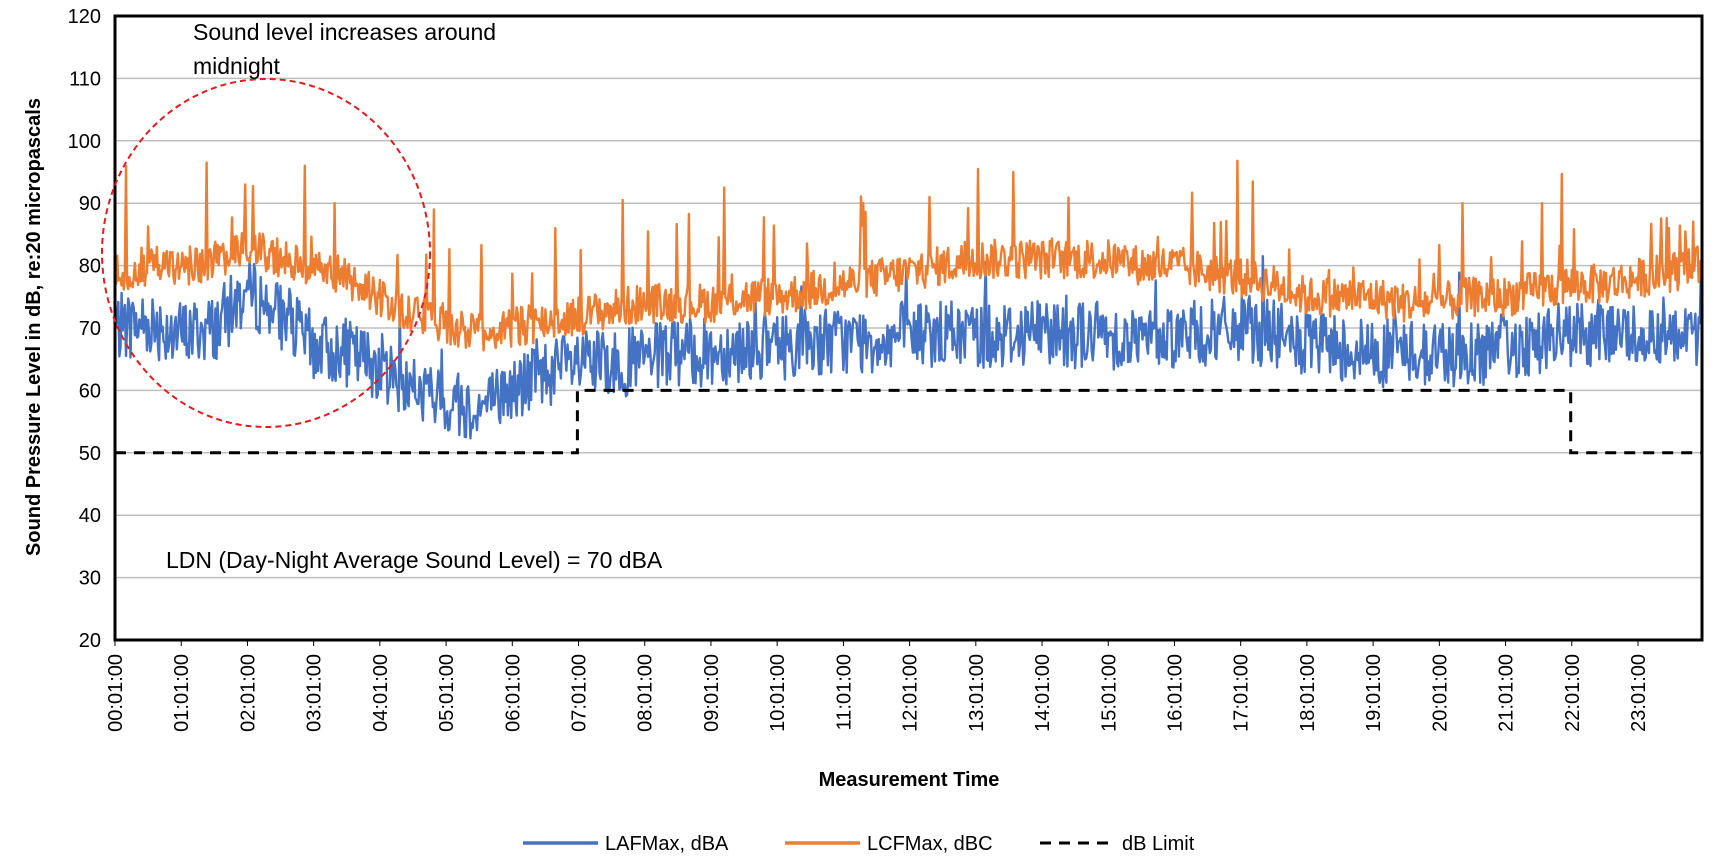  What do you see at coordinates (930, 844) in the screenshot?
I see `legend-label-lcfmax: LCFMax, dBC` at bounding box center [930, 844].